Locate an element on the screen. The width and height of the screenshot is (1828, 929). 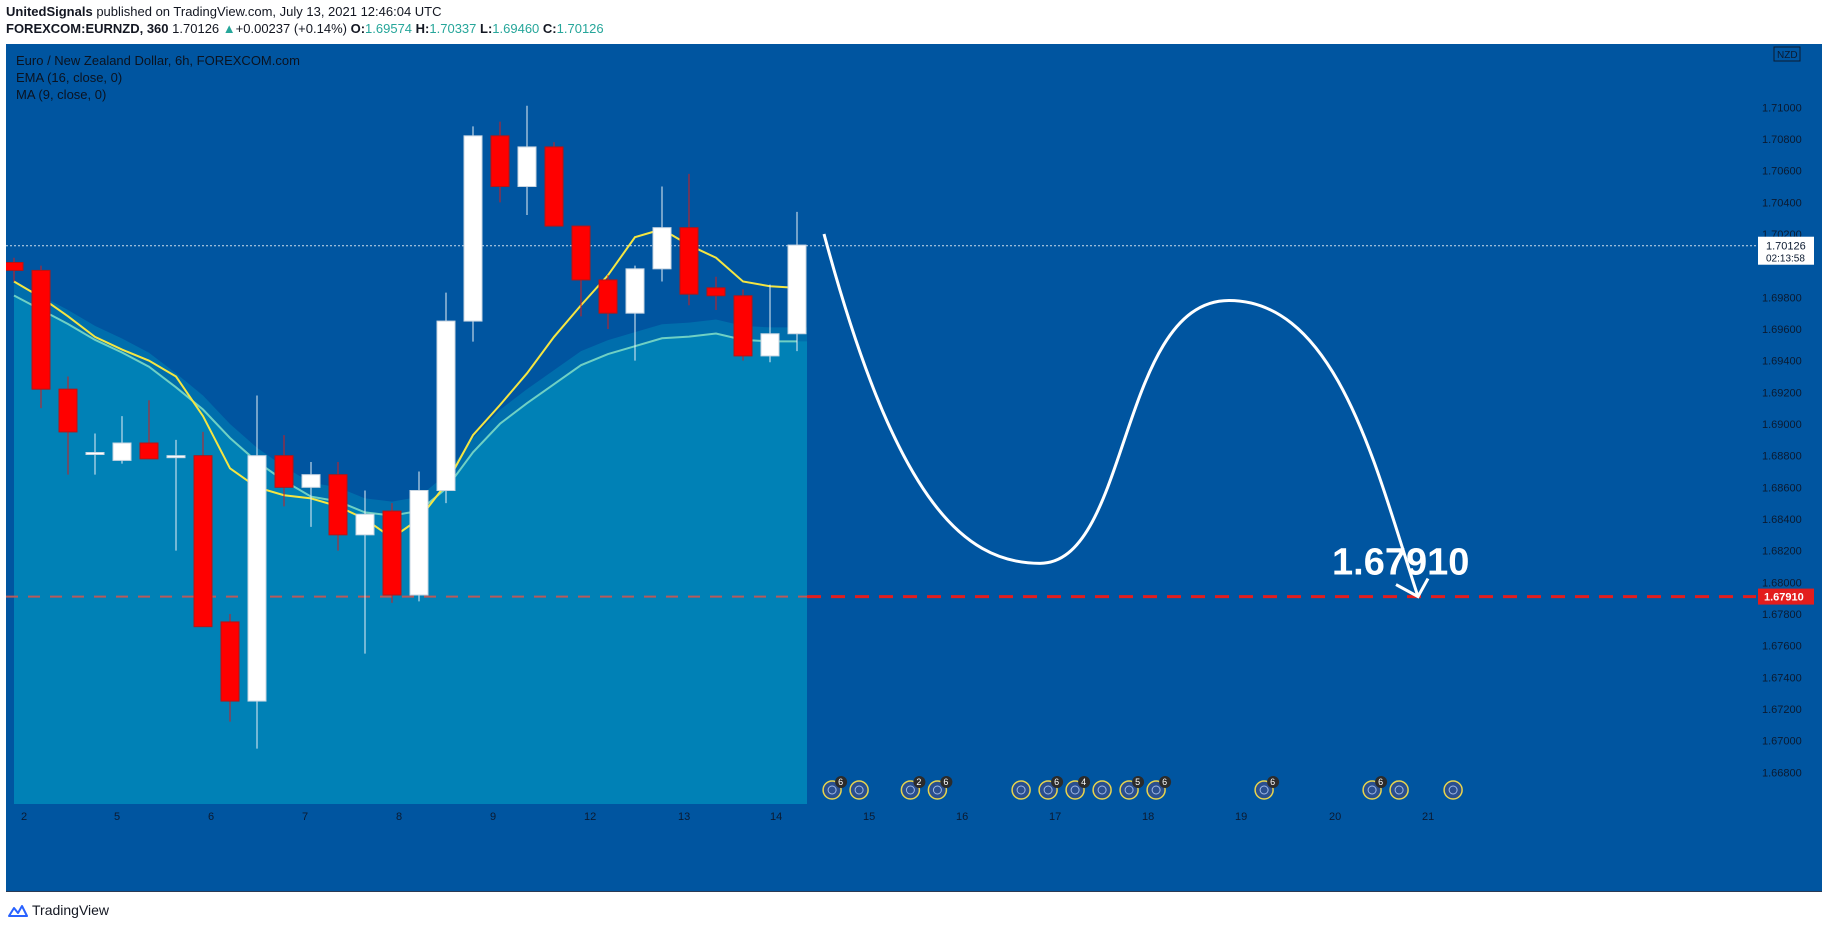
forecast-curve is located at coordinates (1121, 415).